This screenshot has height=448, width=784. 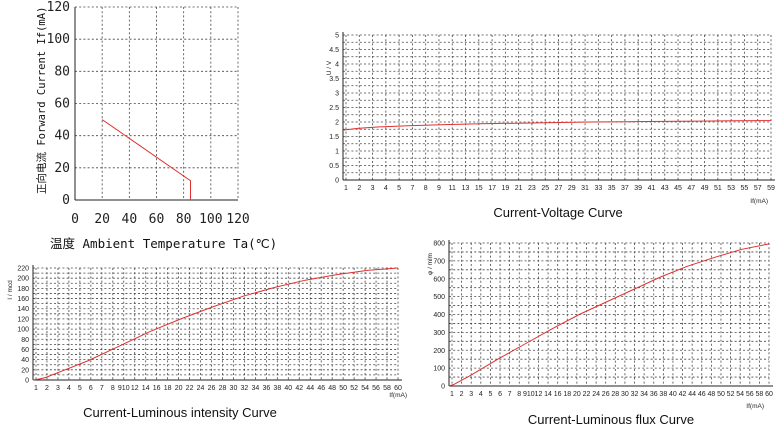 What do you see at coordinates (23, 289) in the screenshot?
I see `y-tick-label: 180` at bounding box center [23, 289].